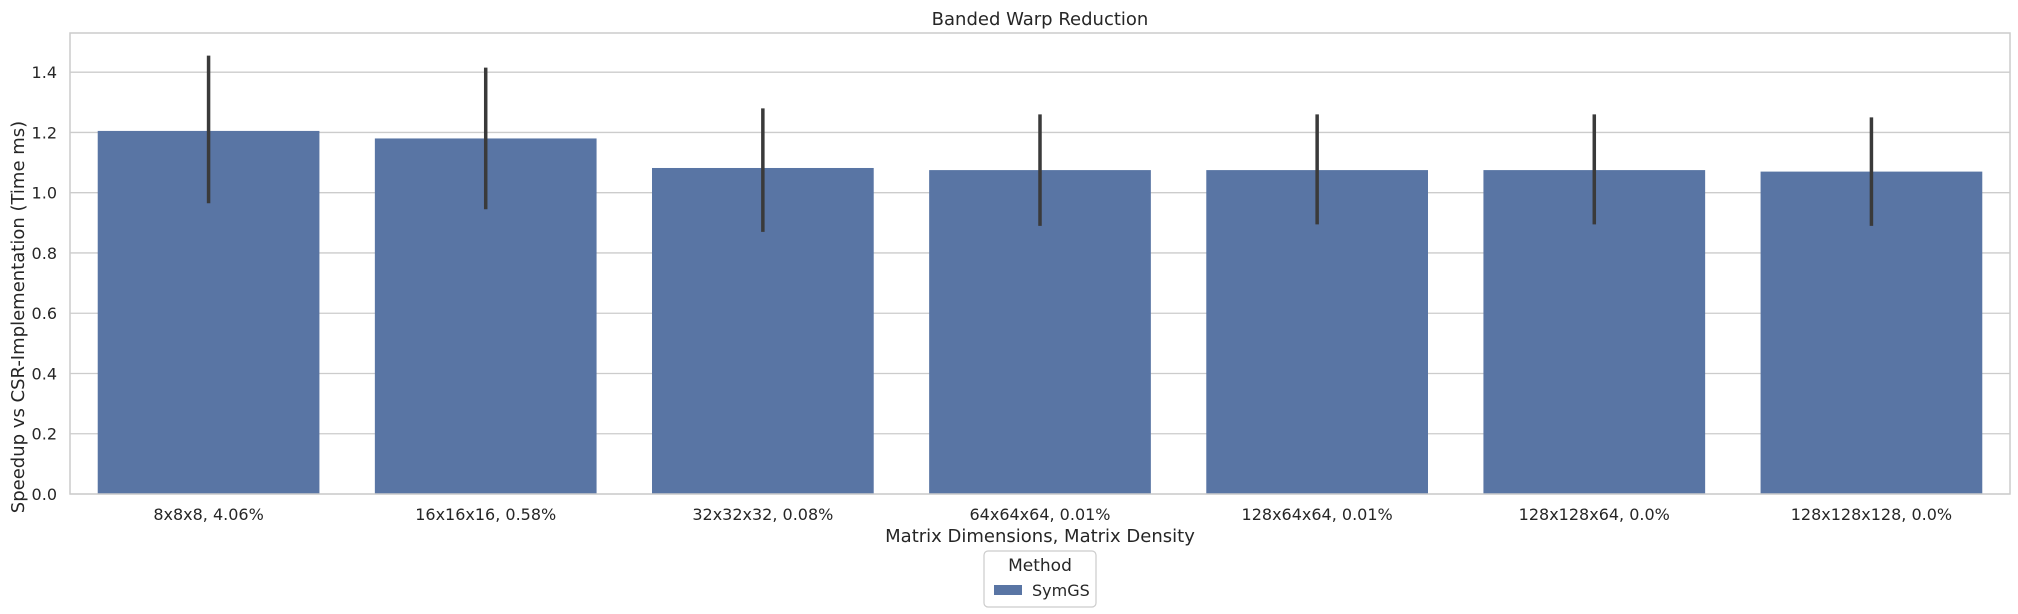 This screenshot has height=614, width=2018. Describe the element at coordinates (44, 132) in the screenshot. I see `y-tick-label: 1.2` at that location.